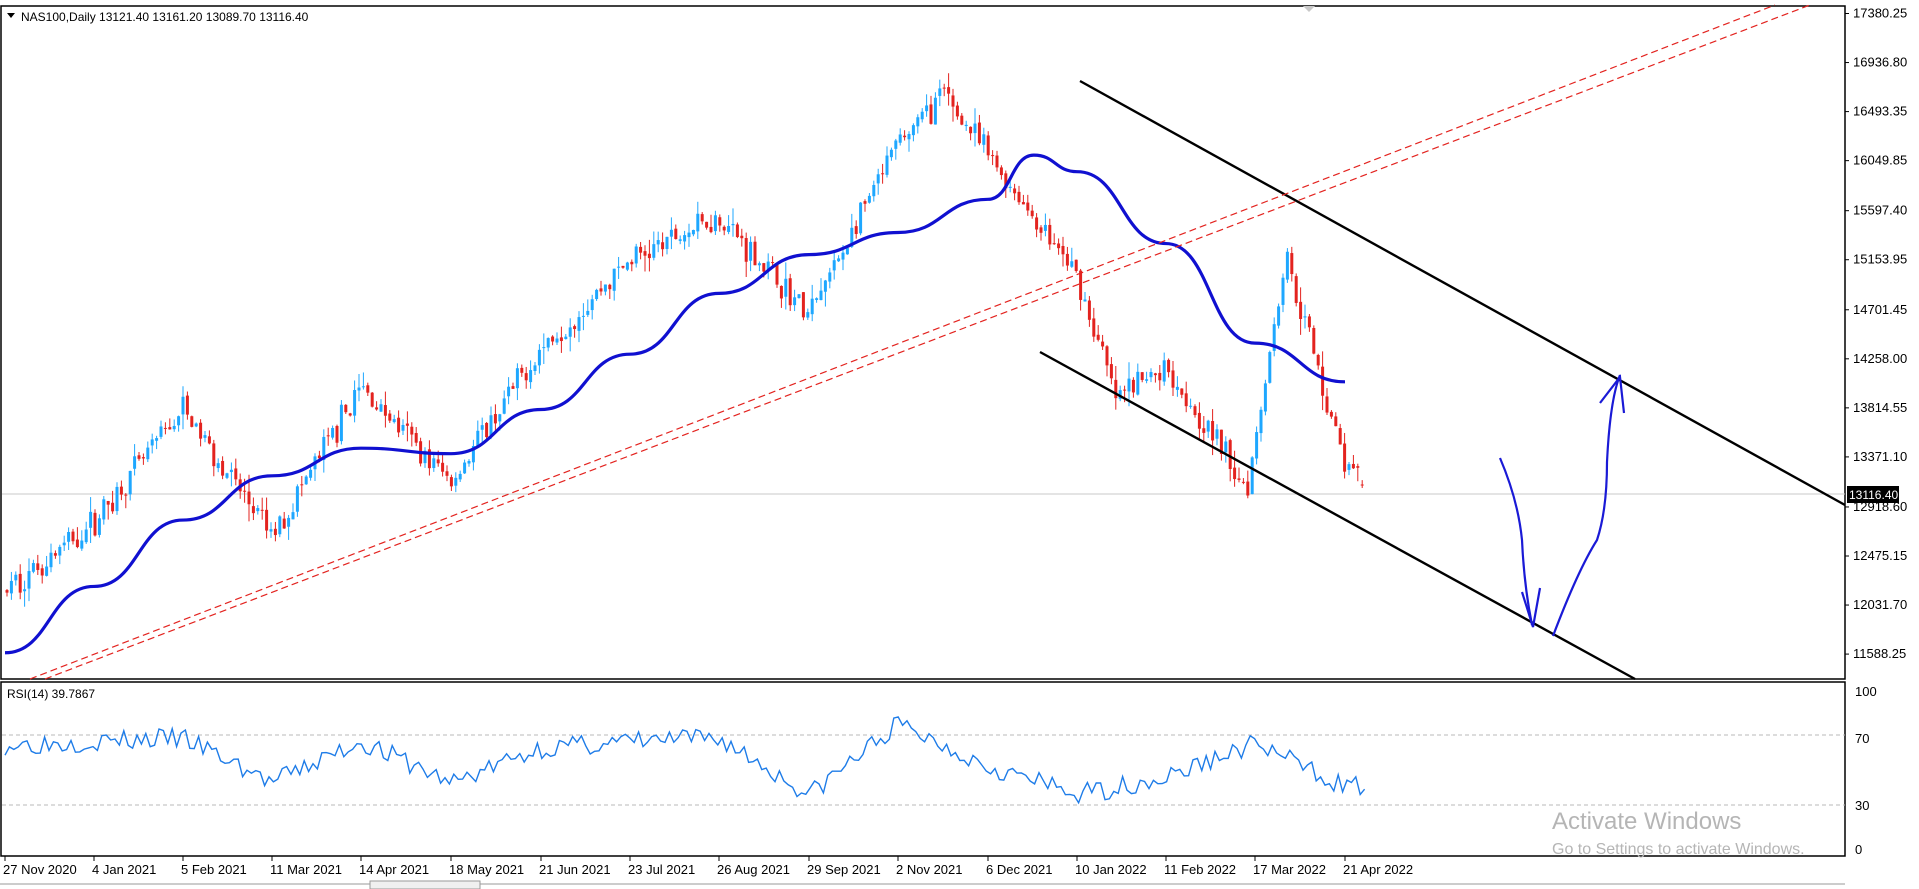 The height and width of the screenshot is (889, 1919). What do you see at coordinates (1873, 494) in the screenshot?
I see `current-price-label: 13116.40` at bounding box center [1873, 494].